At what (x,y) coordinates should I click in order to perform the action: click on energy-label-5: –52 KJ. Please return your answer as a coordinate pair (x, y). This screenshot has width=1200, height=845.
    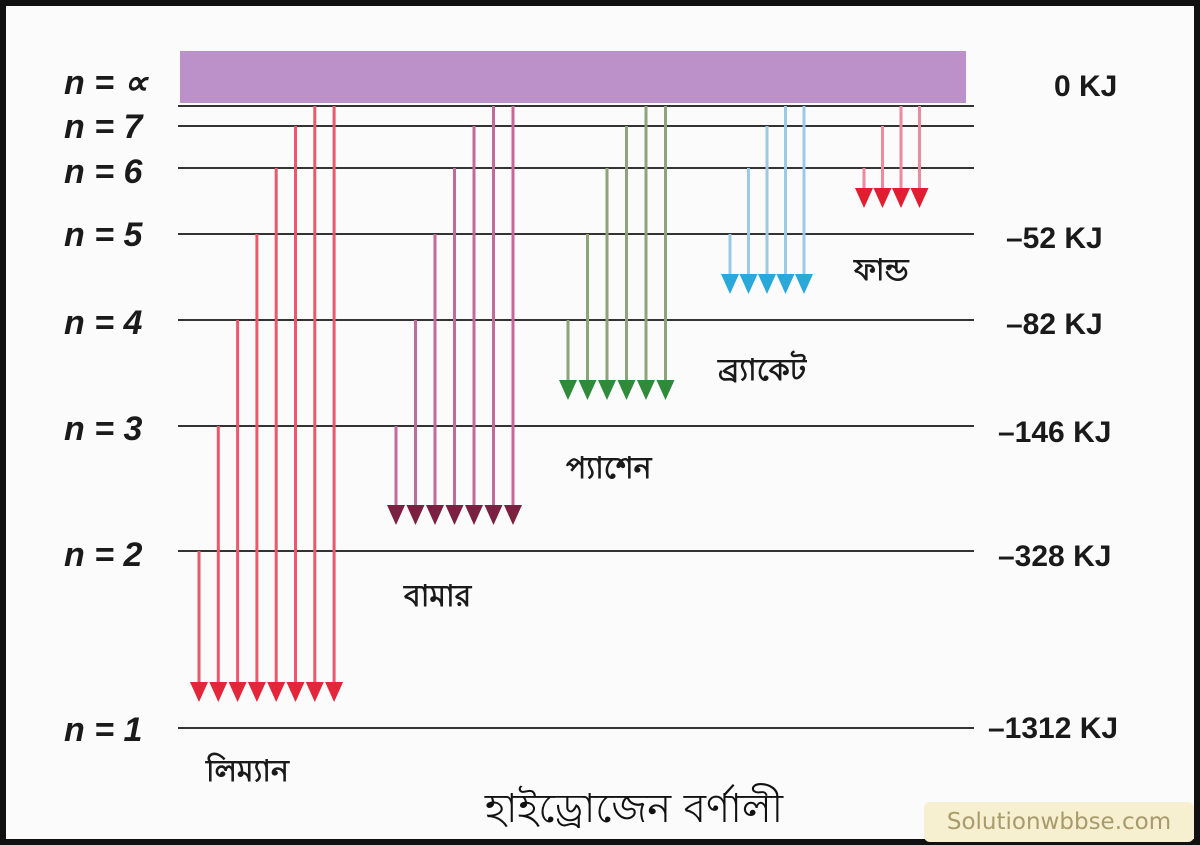
    Looking at the image, I should click on (1054, 238).